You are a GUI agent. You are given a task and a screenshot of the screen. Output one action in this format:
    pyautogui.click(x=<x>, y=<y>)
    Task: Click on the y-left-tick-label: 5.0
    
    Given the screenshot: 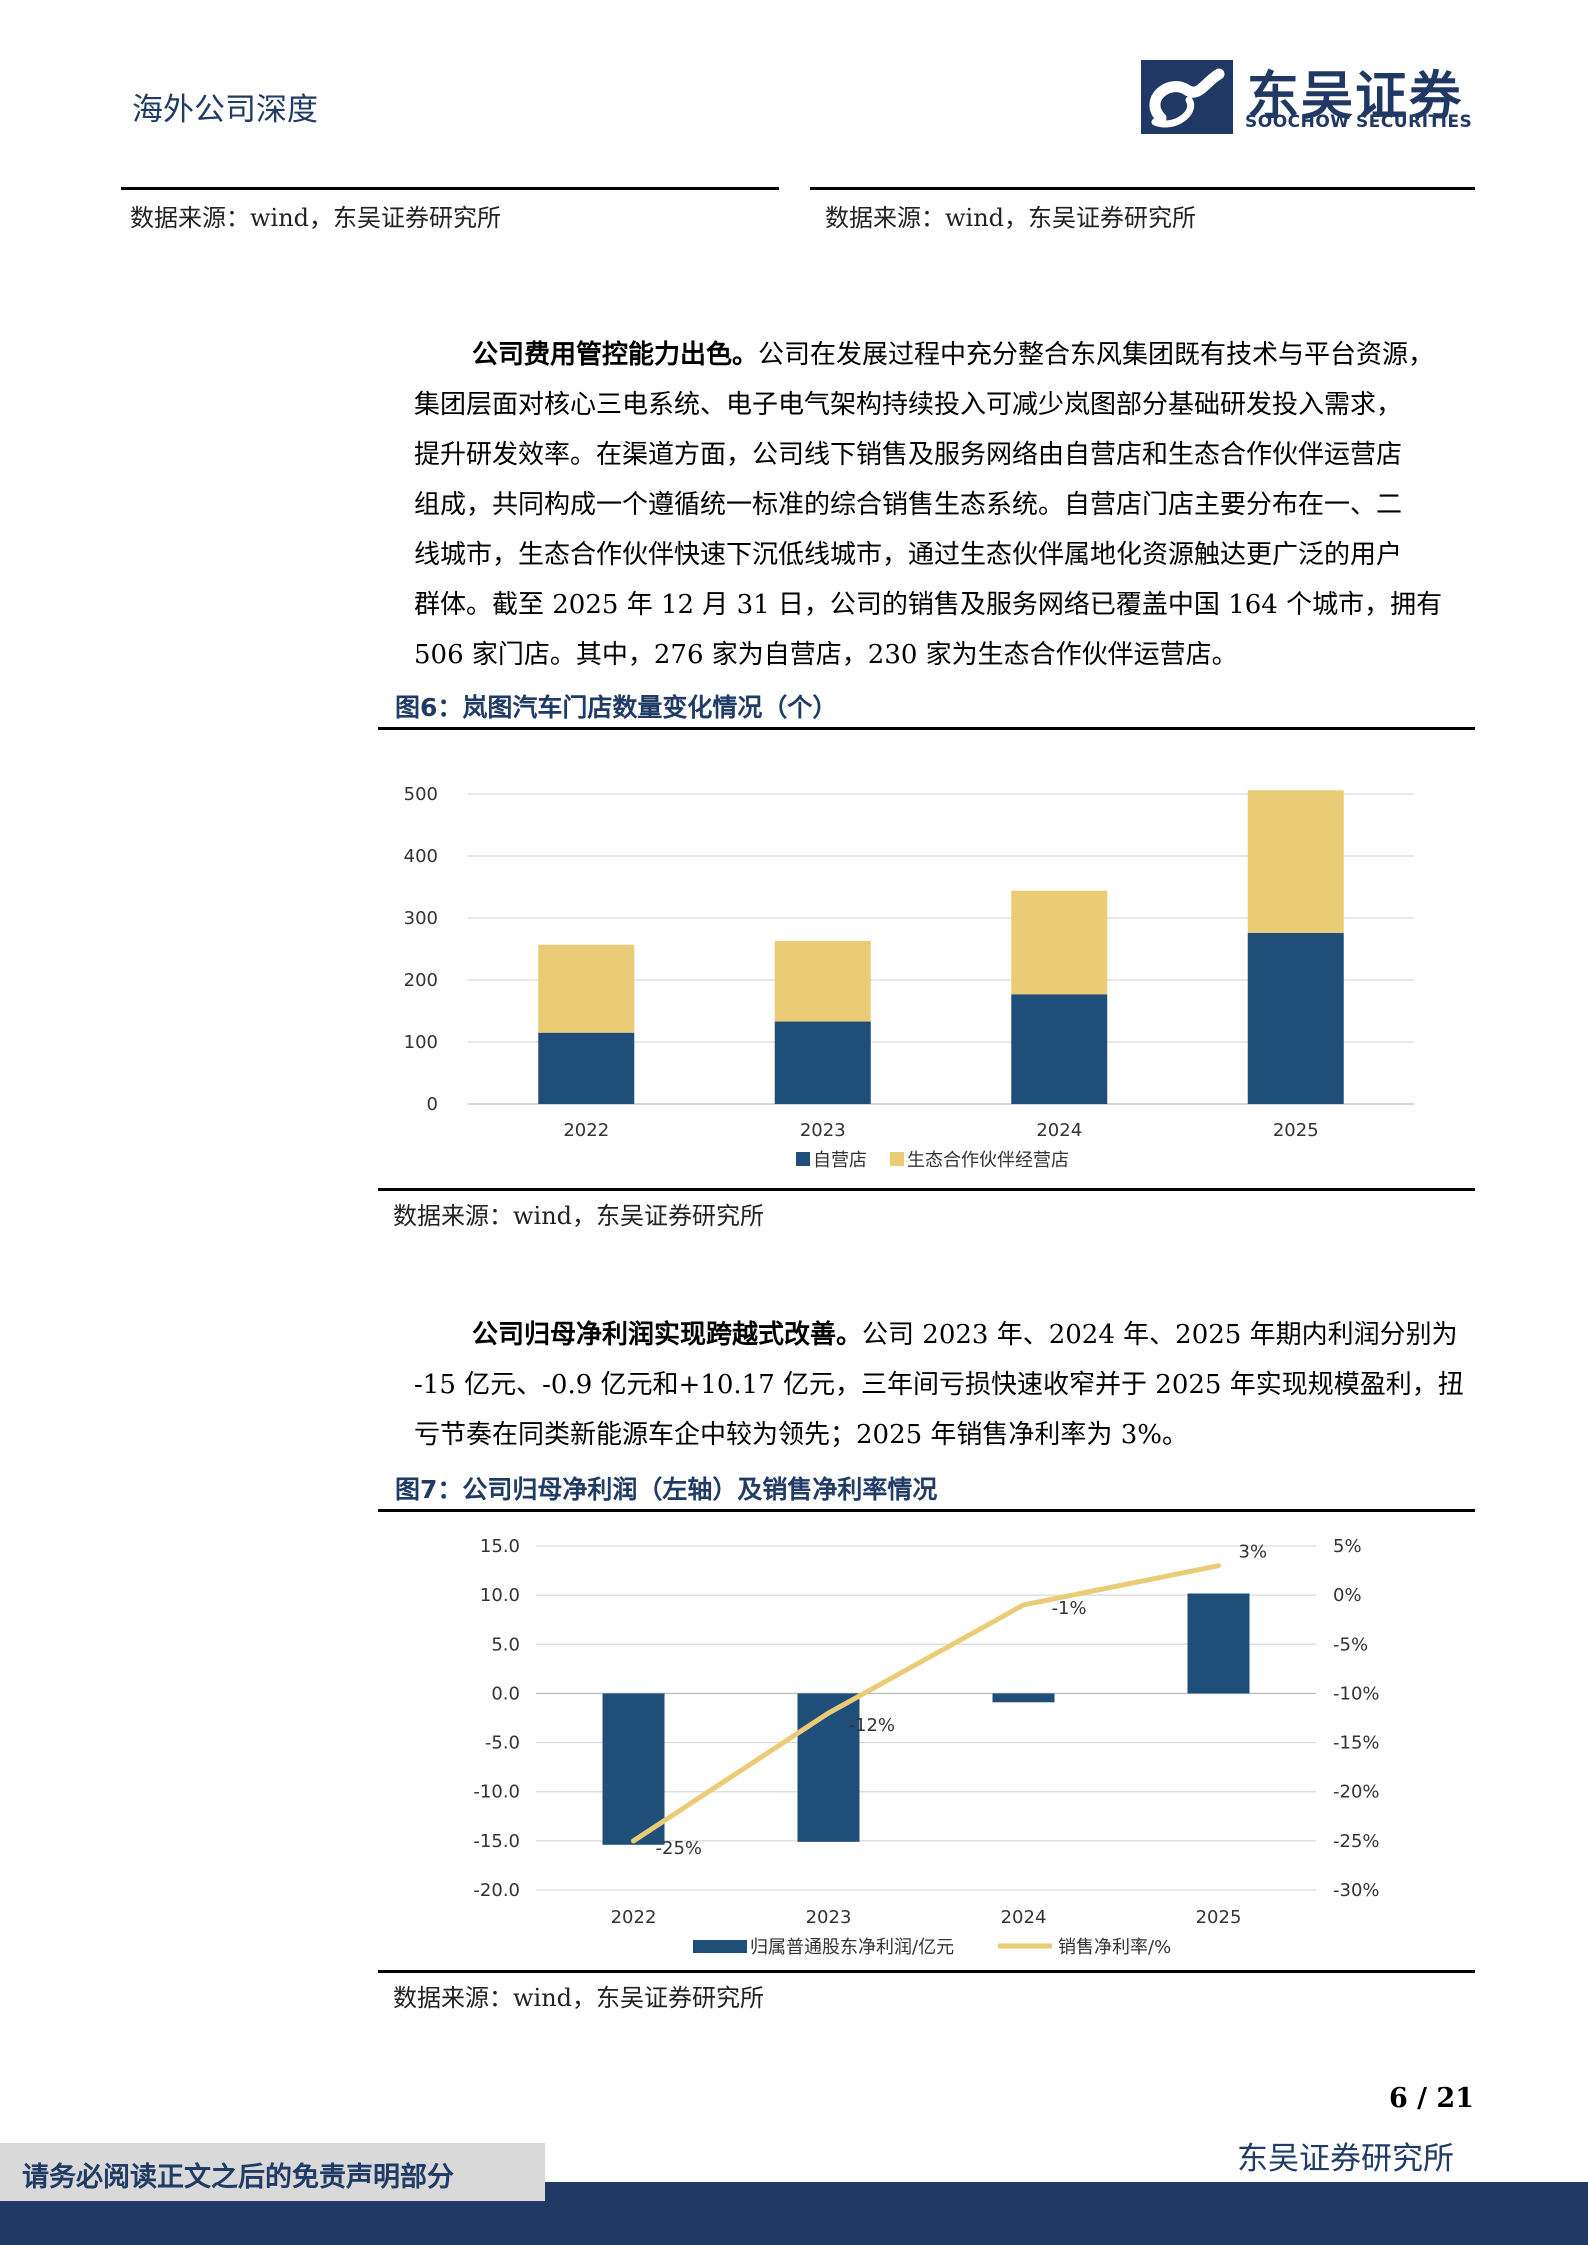 What is the action you would take?
    pyautogui.click(x=505, y=1644)
    